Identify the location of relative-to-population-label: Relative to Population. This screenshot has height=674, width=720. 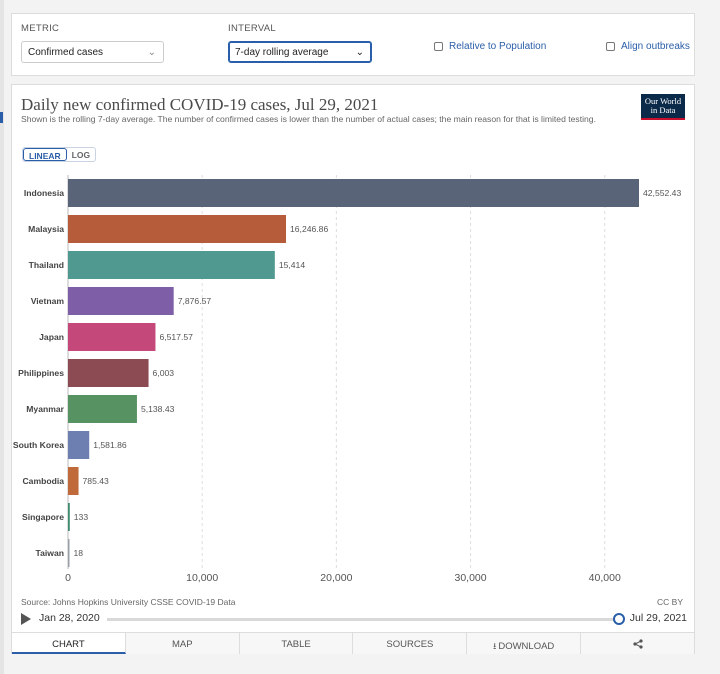
(498, 46).